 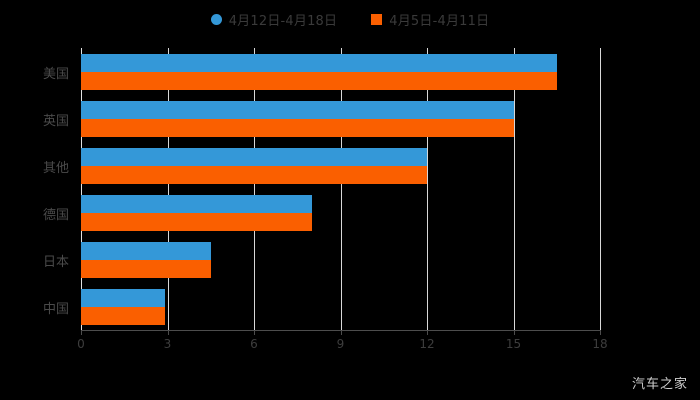 What do you see at coordinates (340, 344) in the screenshot?
I see `x-tick-label-9: 9` at bounding box center [340, 344].